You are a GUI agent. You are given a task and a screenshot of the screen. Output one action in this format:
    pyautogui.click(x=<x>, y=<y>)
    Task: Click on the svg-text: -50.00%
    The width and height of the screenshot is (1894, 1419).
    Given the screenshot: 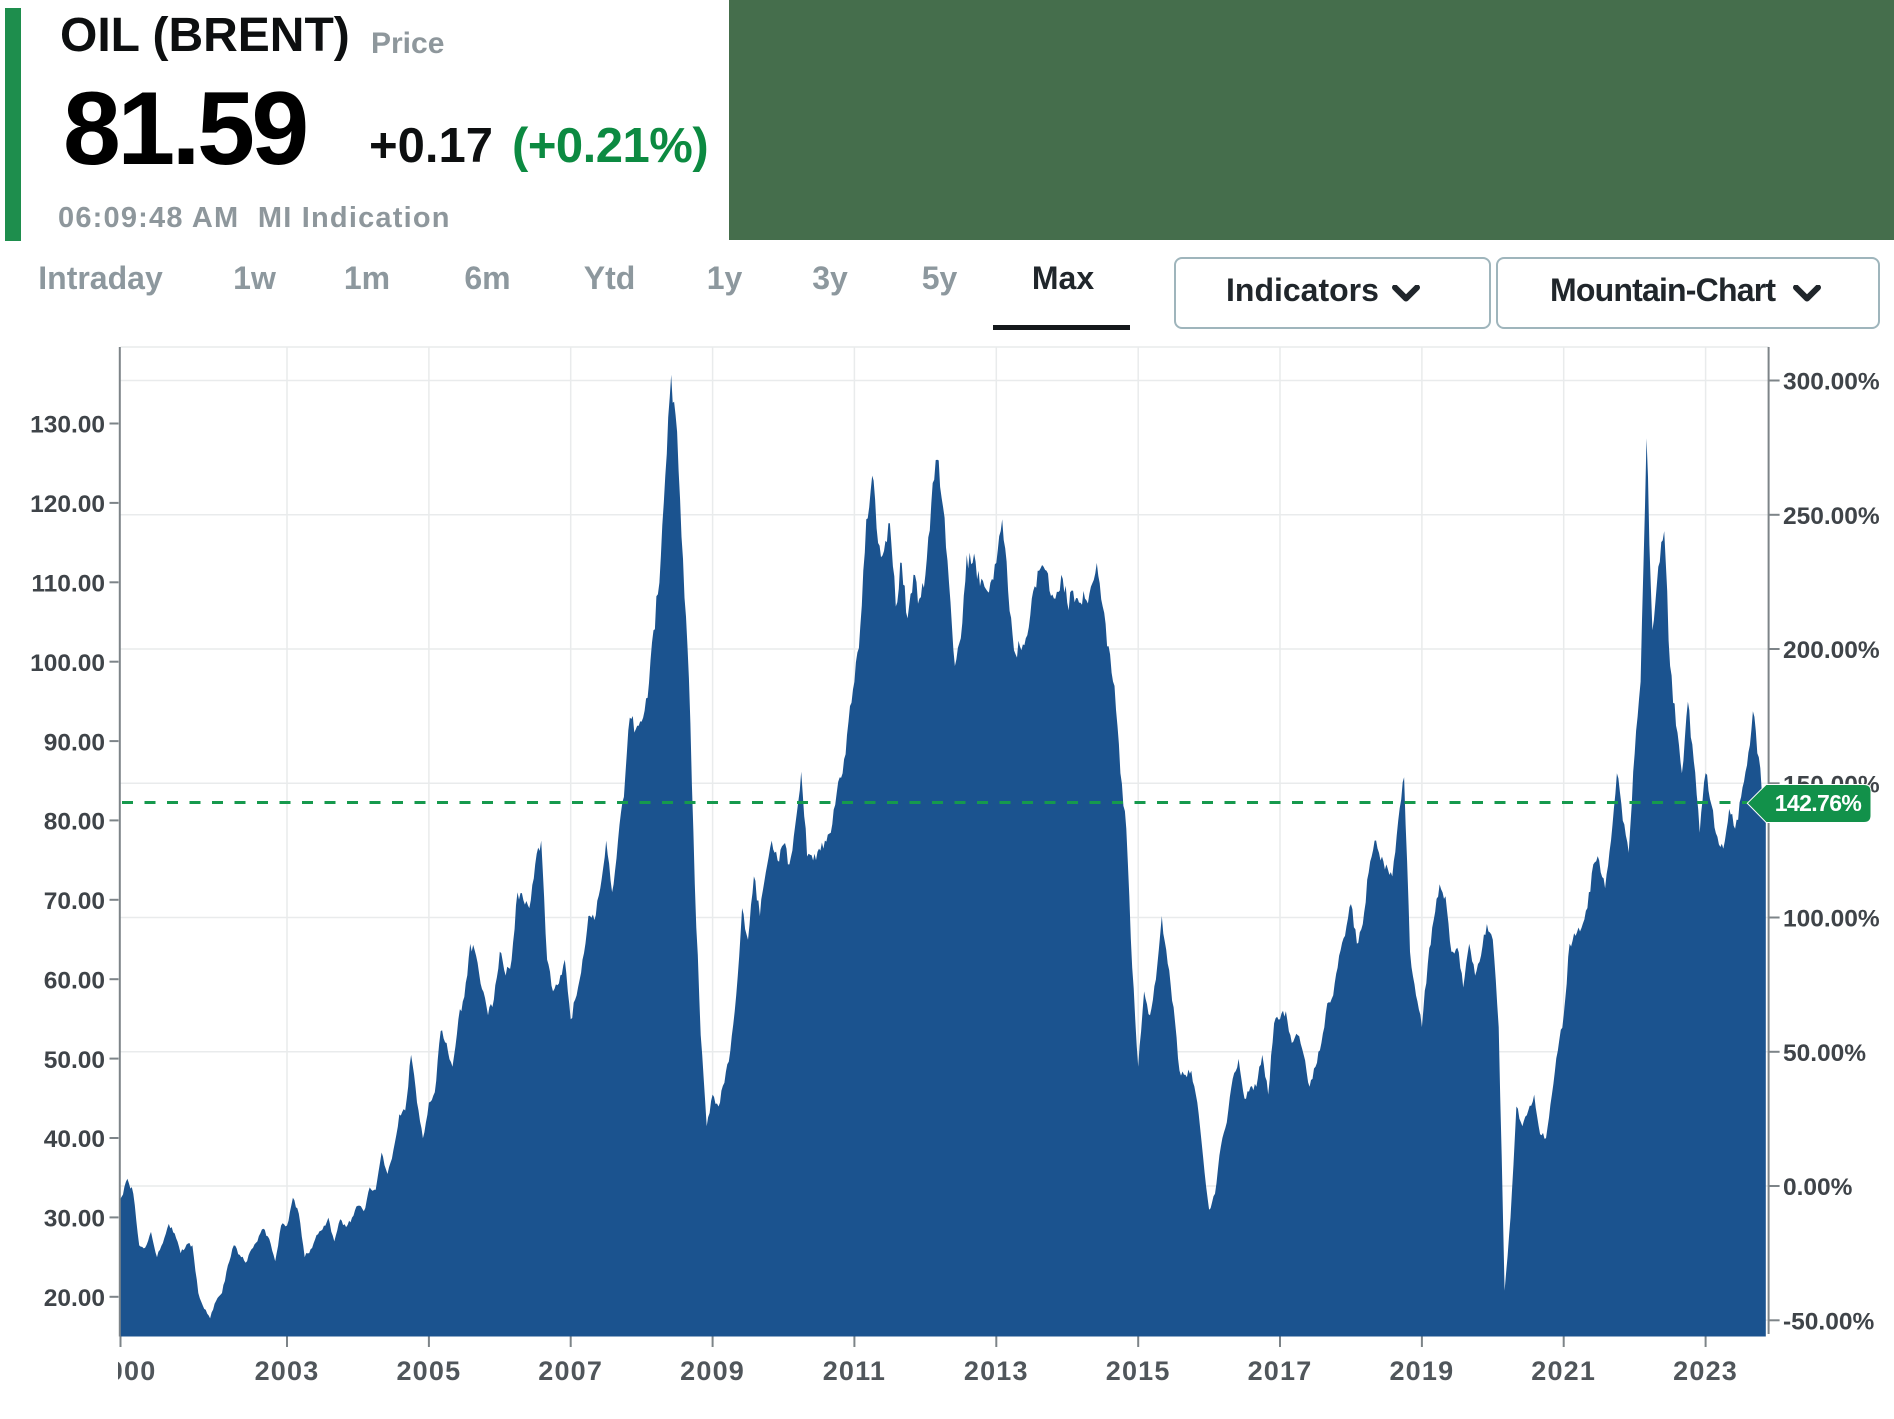 What is the action you would take?
    pyautogui.click(x=1828, y=1322)
    